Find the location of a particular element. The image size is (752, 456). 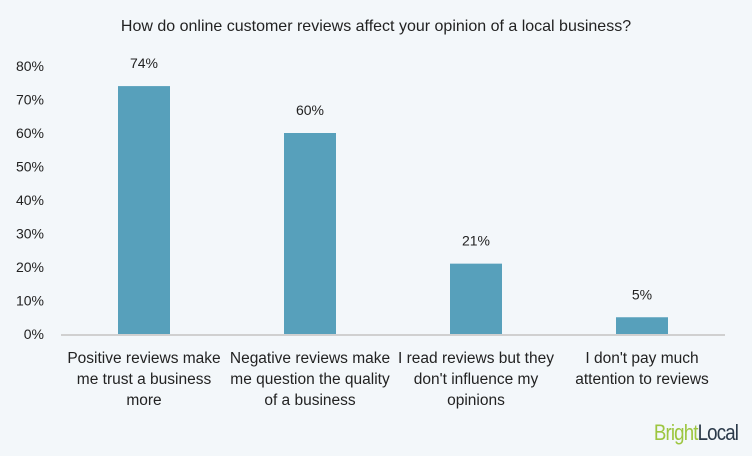

y-tick-label: 20% is located at coordinates (30, 267).